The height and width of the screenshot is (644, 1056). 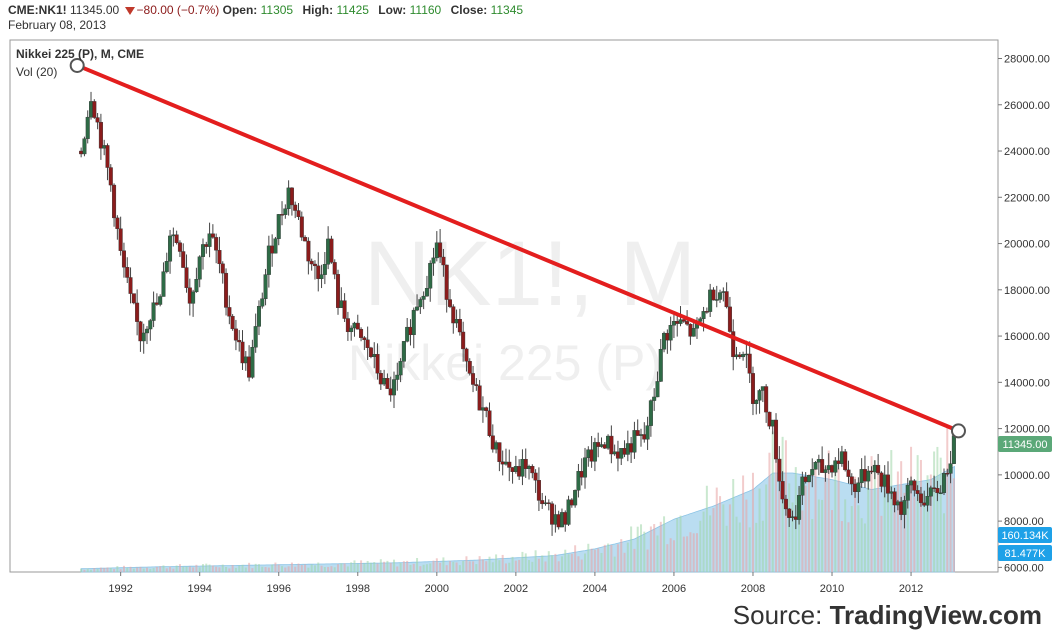 I want to click on symbol-label: CME:NK1!, so click(x=37, y=10).